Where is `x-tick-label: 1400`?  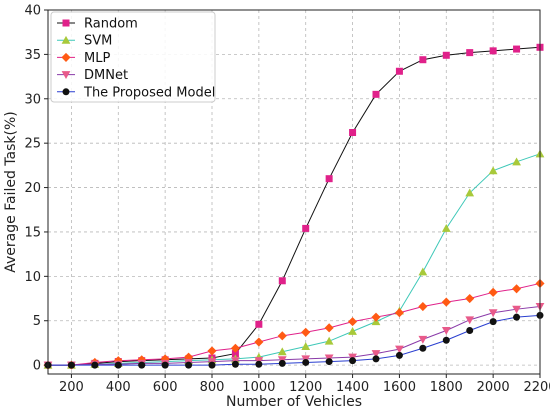
x-tick-label: 1400 is located at coordinates (352, 387).